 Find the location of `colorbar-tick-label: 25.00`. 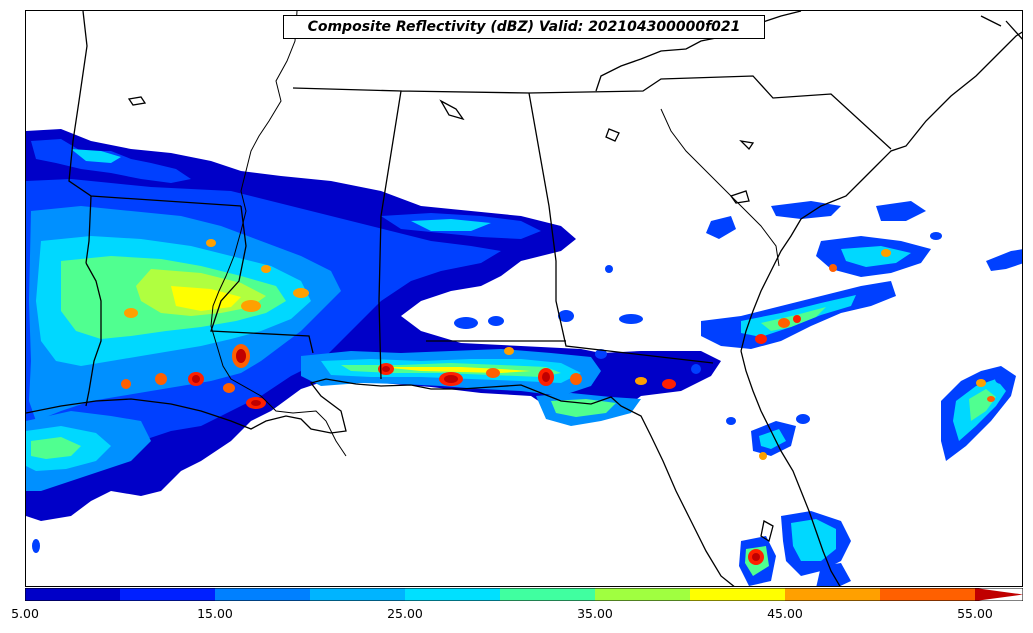

colorbar-tick-label: 25.00 is located at coordinates (405, 613).